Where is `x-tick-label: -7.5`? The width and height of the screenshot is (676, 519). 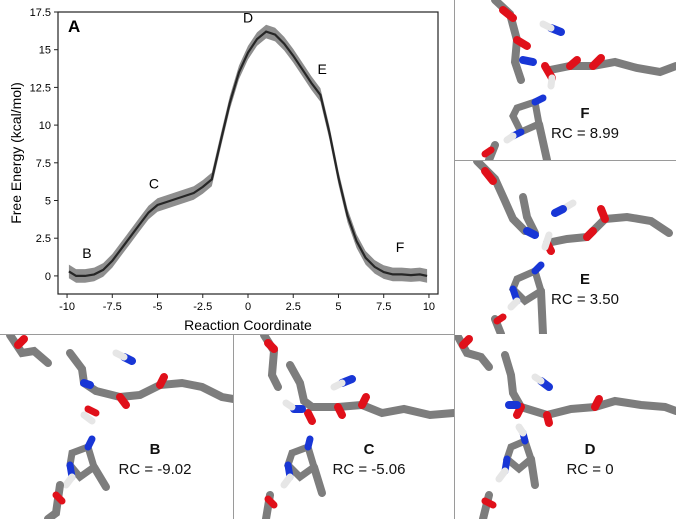 x-tick-label: -7.5 is located at coordinates (112, 307).